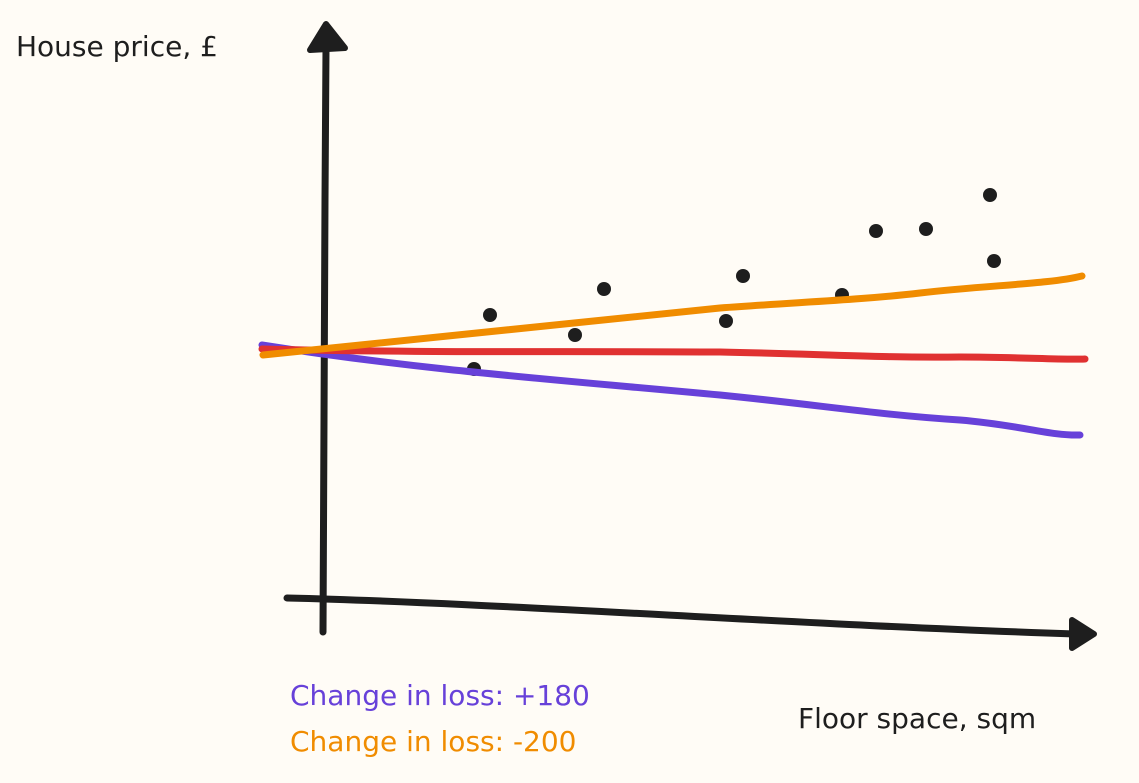 Image resolution: width=1139 pixels, height=783 pixels. I want to click on orange-fit-line, so click(672, 315).